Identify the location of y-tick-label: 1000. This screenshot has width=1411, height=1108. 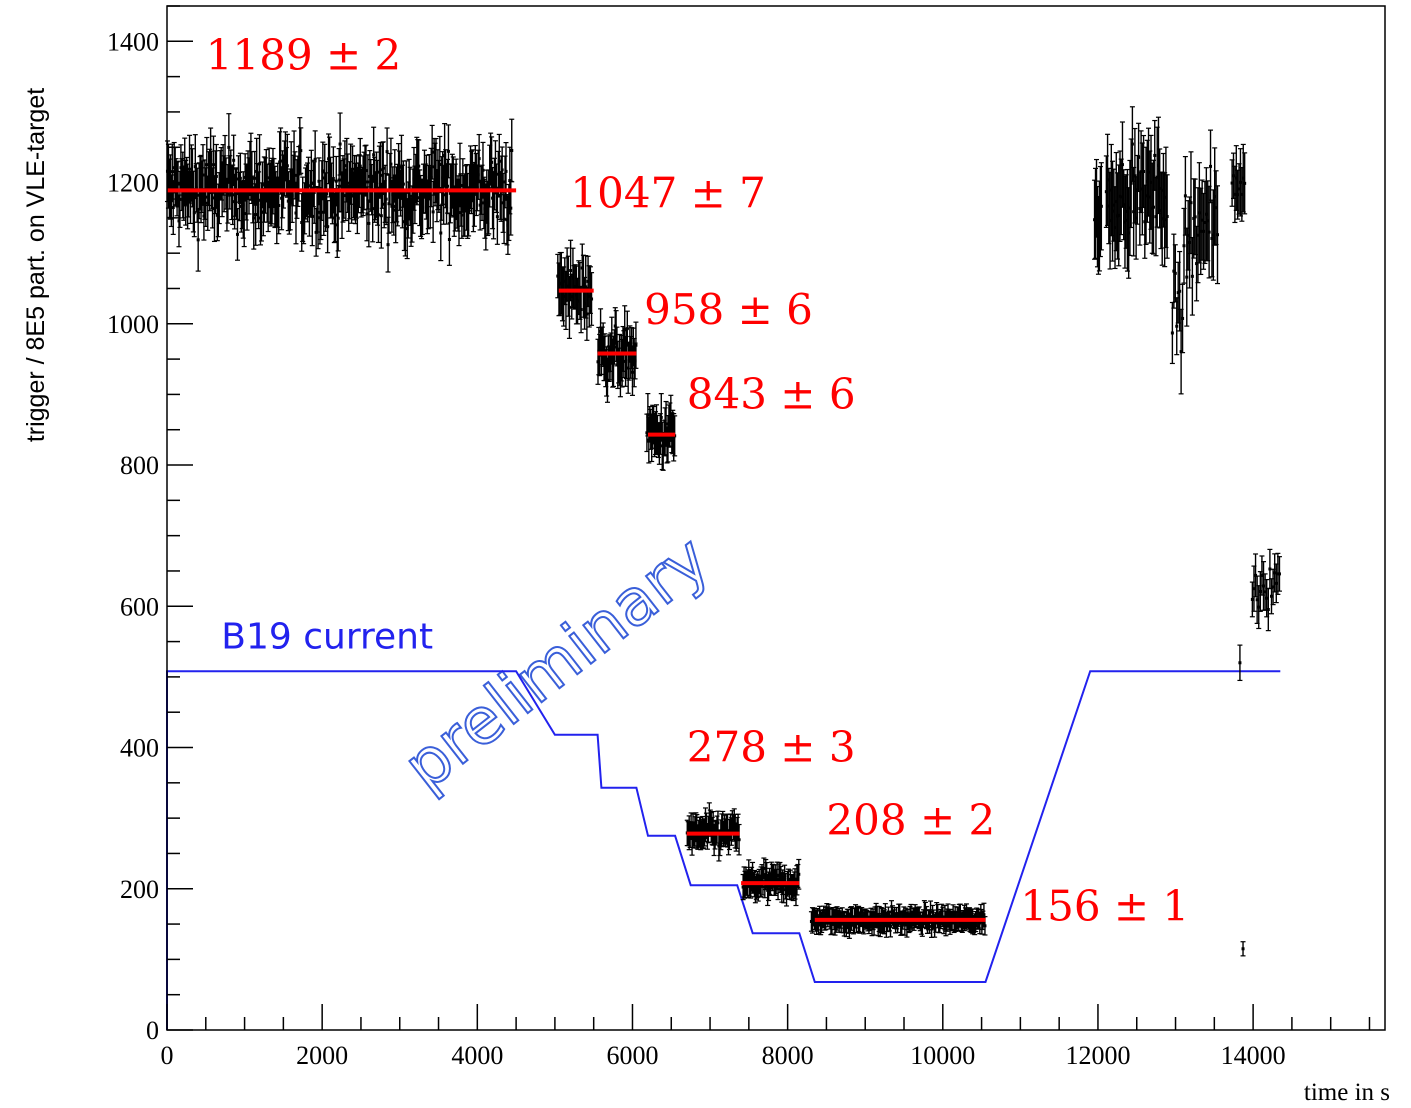
(133, 324).